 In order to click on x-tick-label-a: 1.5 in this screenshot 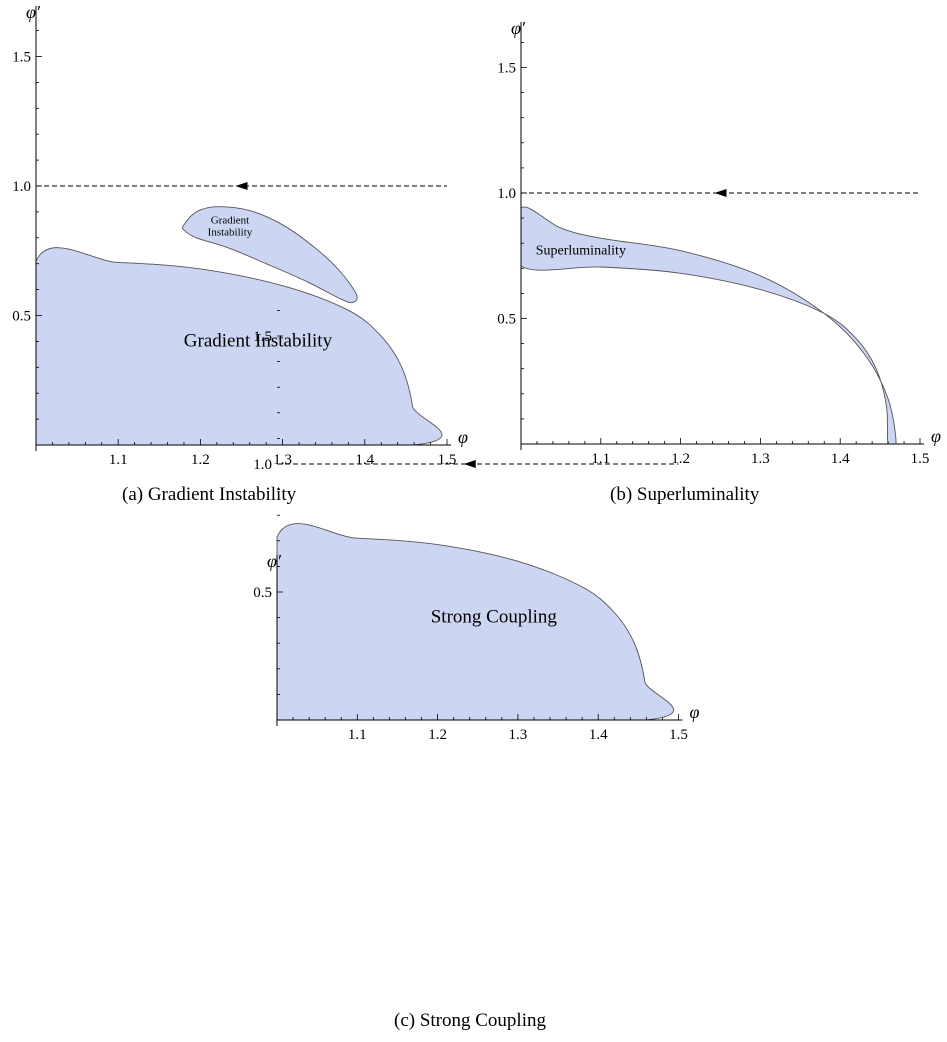, I will do `click(447, 460)`.